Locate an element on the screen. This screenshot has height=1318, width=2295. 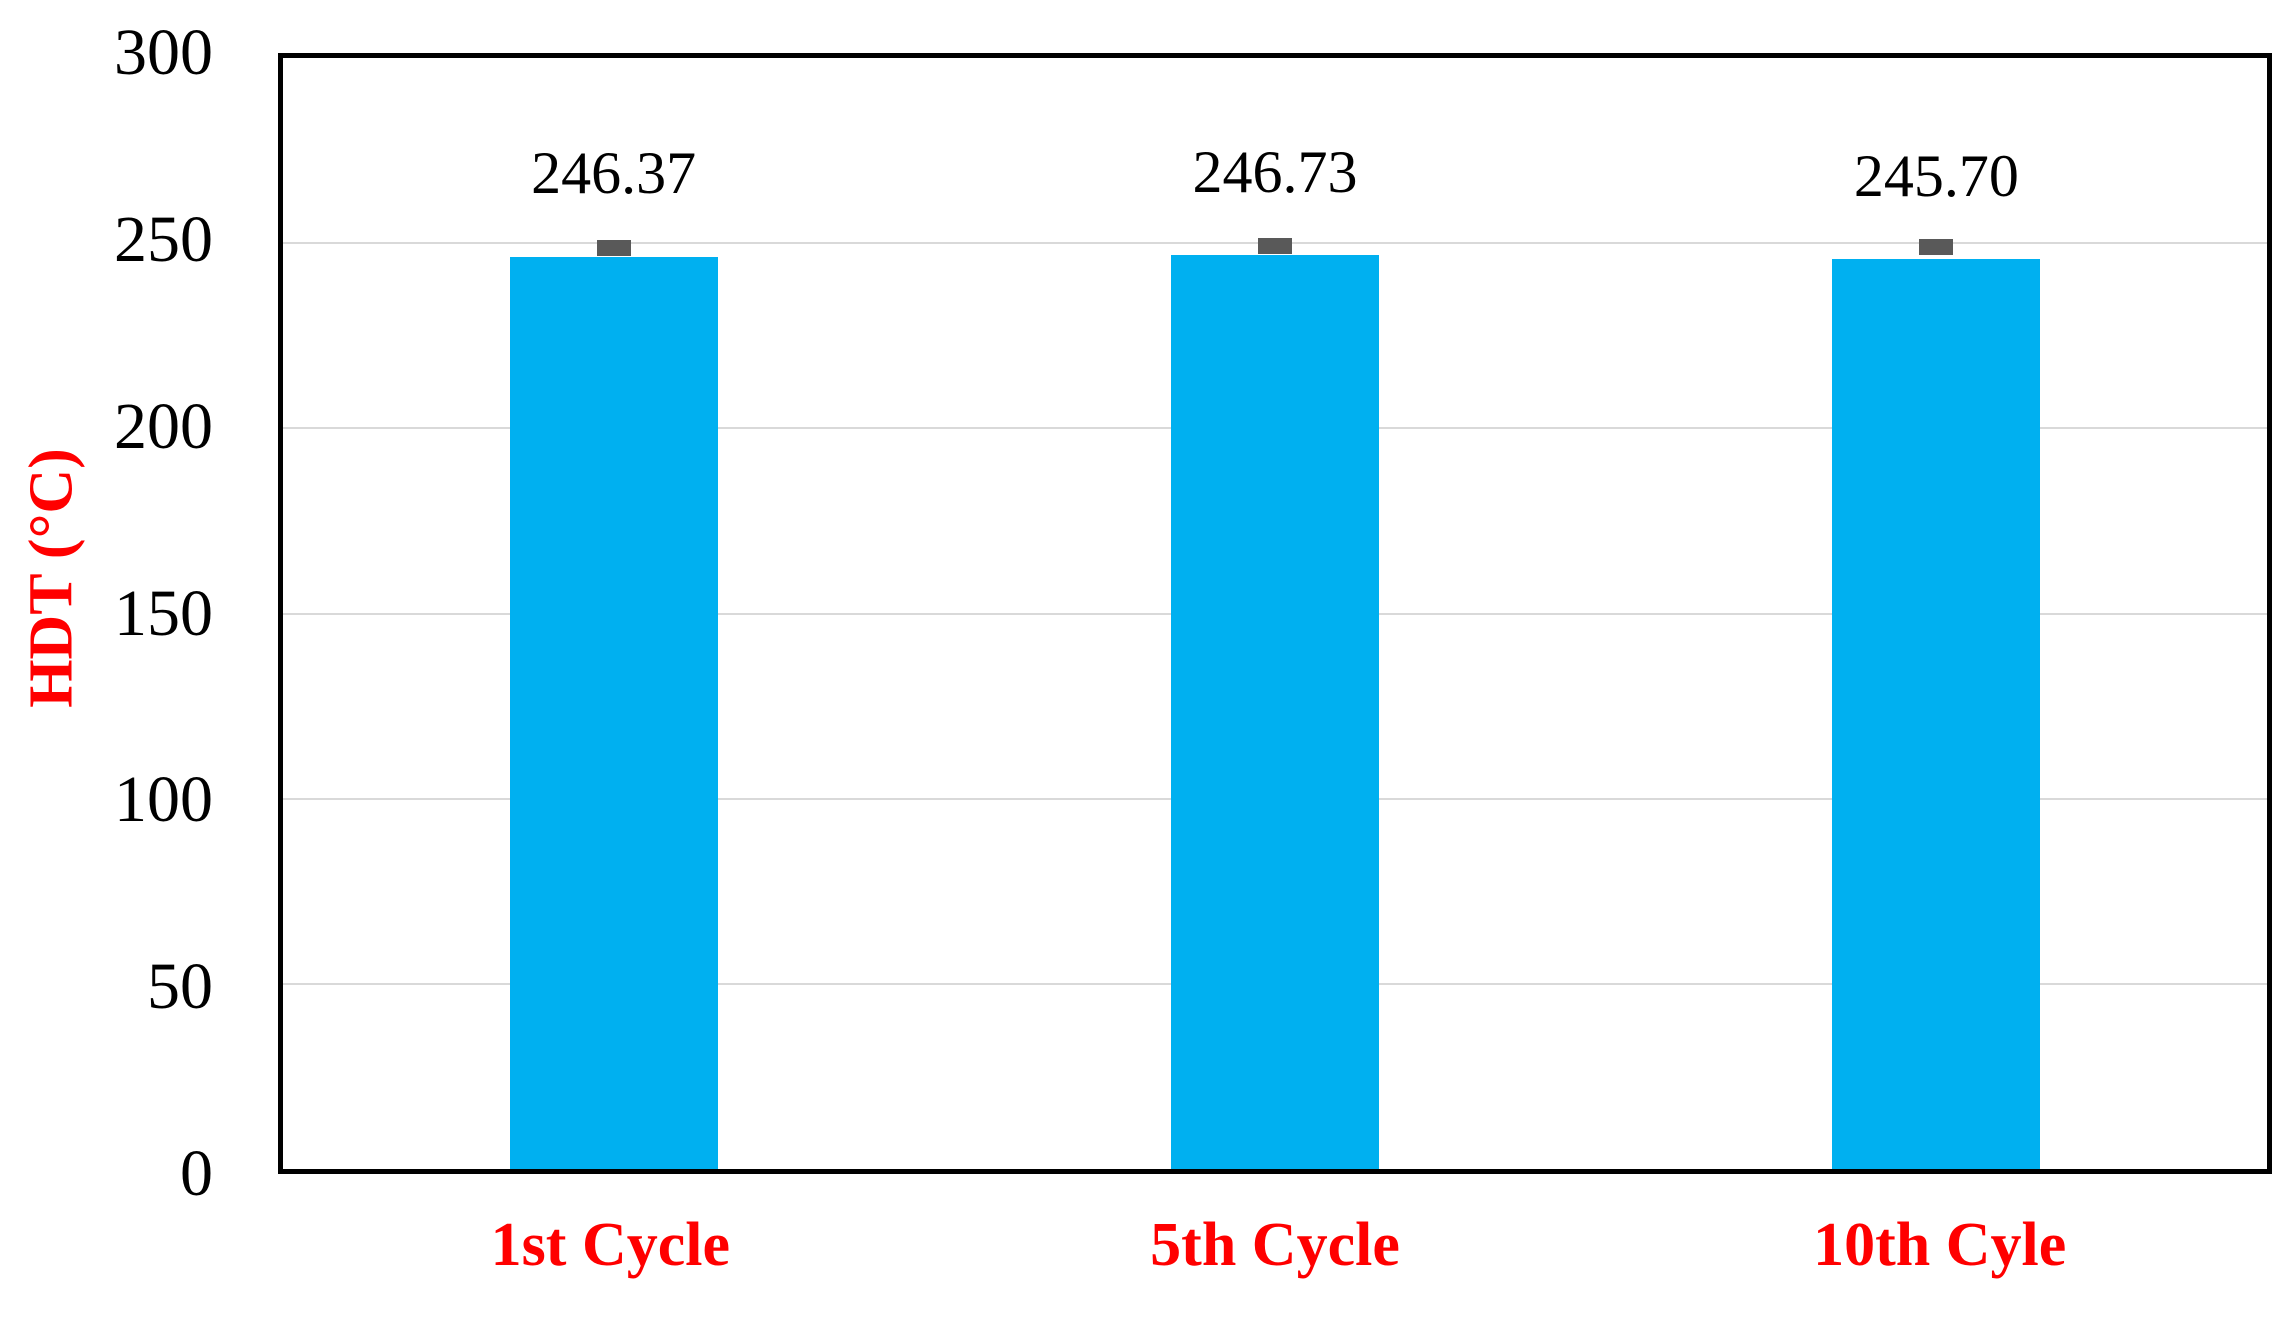
category-label: 10th Cyle is located at coordinates (1940, 1245).